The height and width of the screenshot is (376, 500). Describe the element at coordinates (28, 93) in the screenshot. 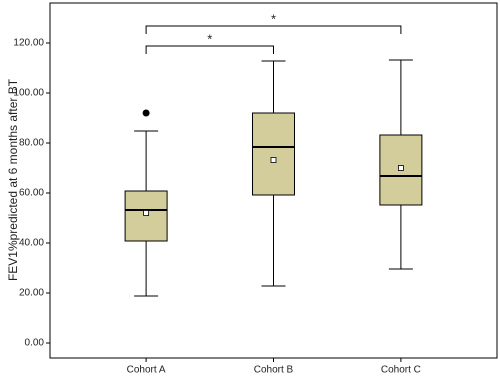

I see `y-tick-label: 100.00` at that location.